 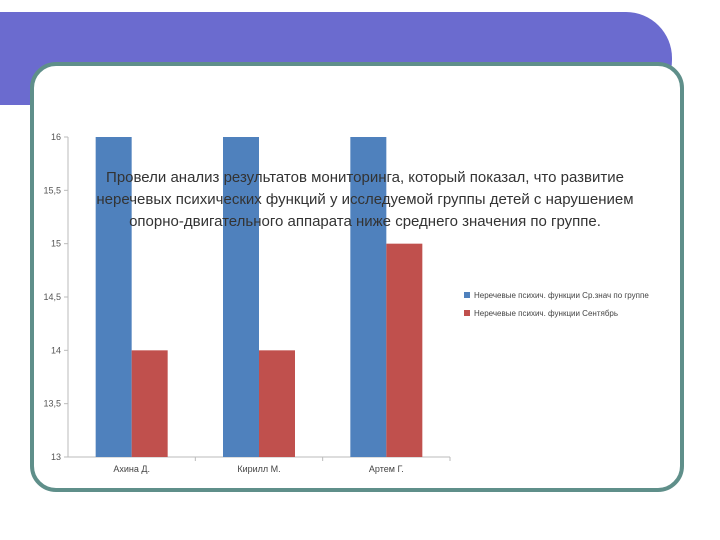 What do you see at coordinates (258, 469) in the screenshot?
I see `x-tick-label: Кирилл М.` at bounding box center [258, 469].